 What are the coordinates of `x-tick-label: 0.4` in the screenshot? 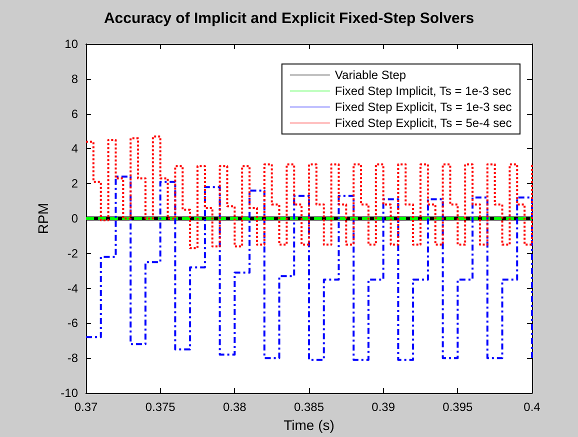 It's located at (532, 407).